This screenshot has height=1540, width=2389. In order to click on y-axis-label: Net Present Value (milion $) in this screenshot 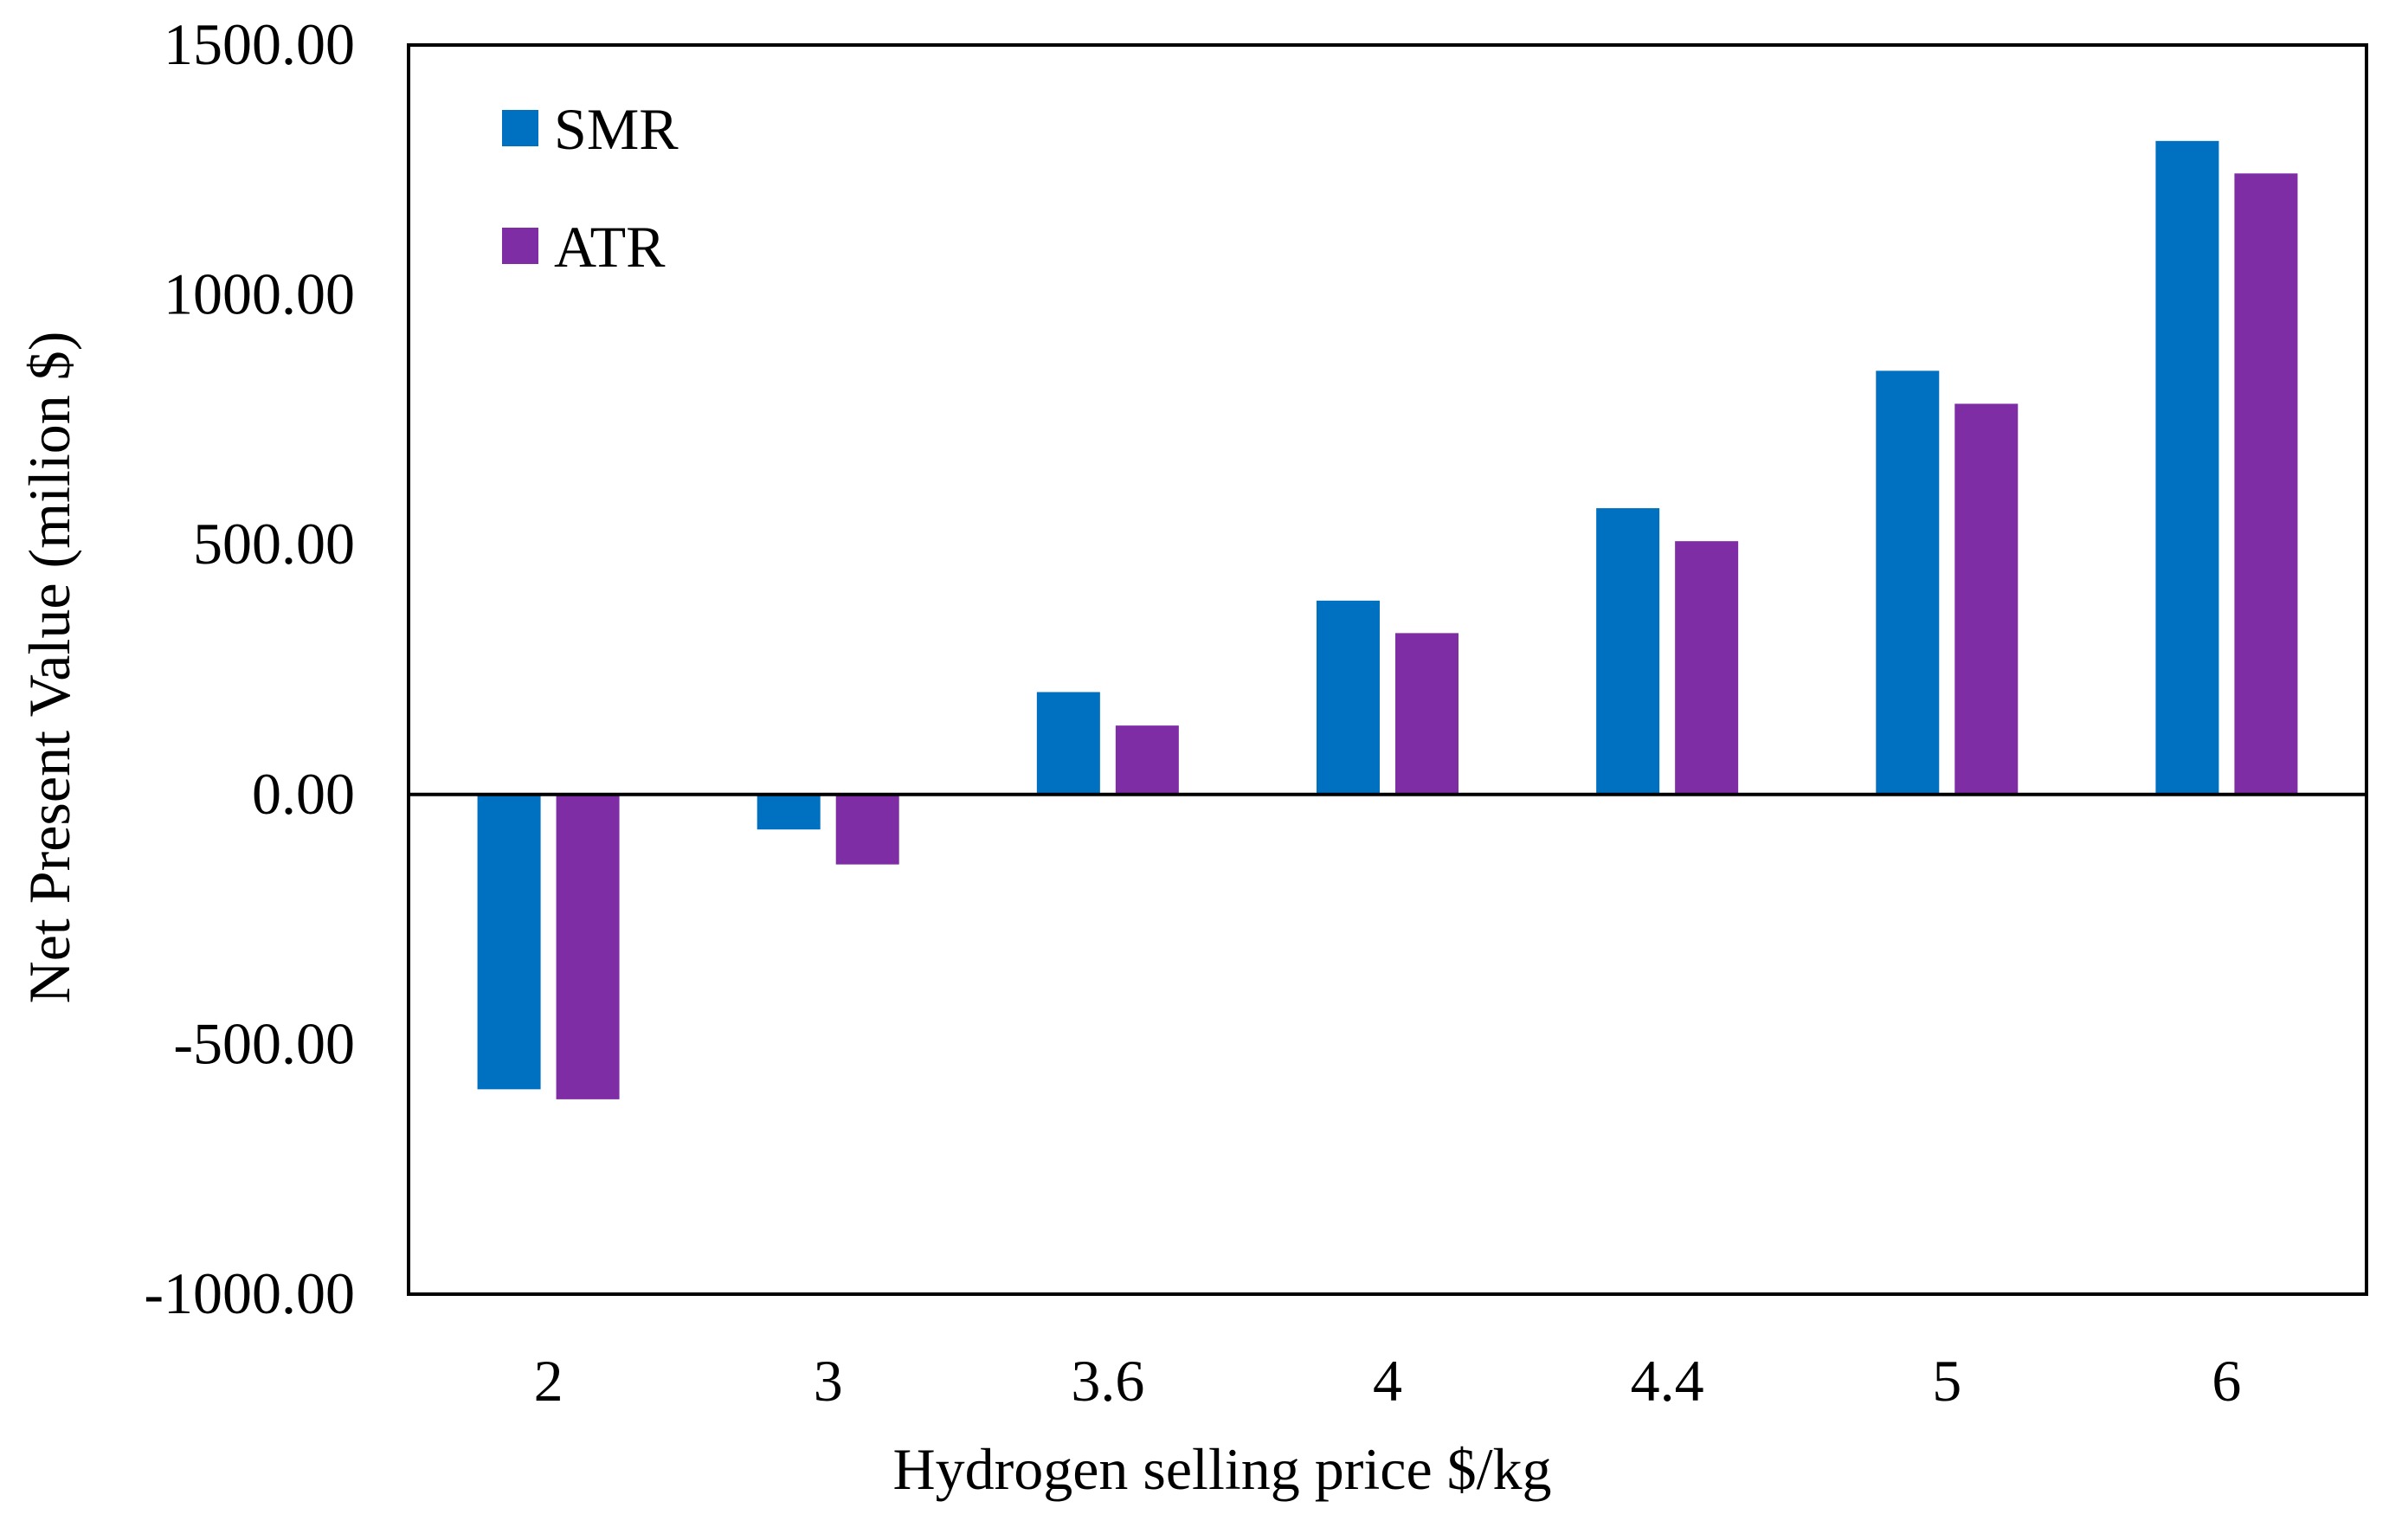, I will do `click(49, 668)`.